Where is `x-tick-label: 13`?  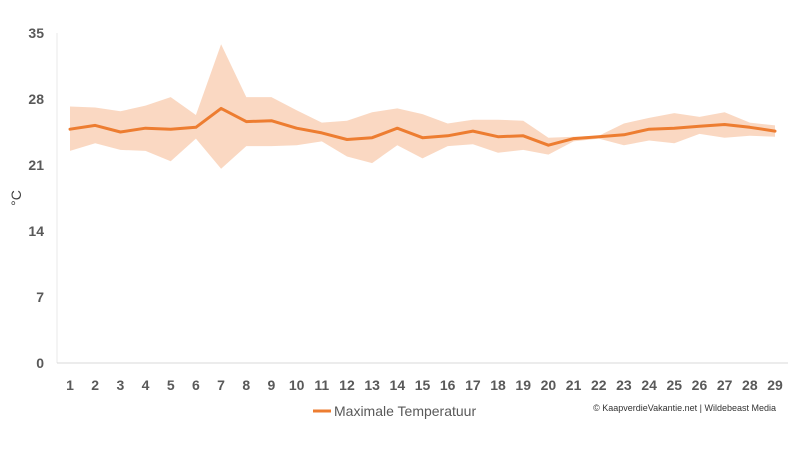 x-tick-label: 13 is located at coordinates (372, 385).